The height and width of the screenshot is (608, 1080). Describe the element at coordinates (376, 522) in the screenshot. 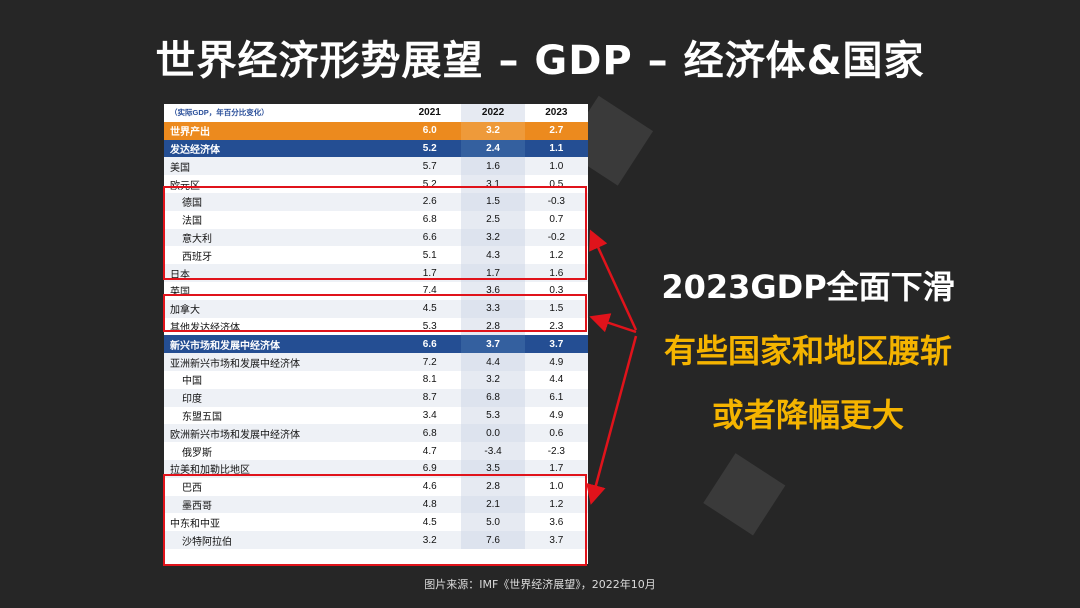

I see `table-row: 中东和中亚 4.5 5.0 3.6` at that location.